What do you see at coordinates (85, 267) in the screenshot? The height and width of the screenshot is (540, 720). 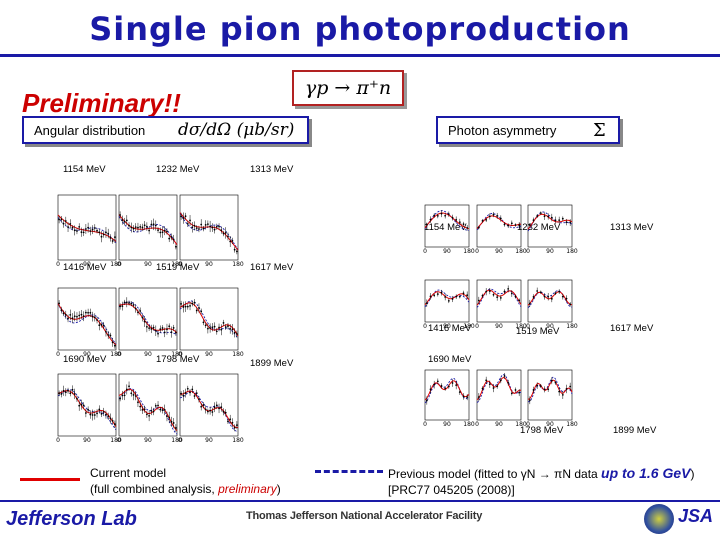 I see `ang-energy-label: 1416 MeV` at bounding box center [85, 267].